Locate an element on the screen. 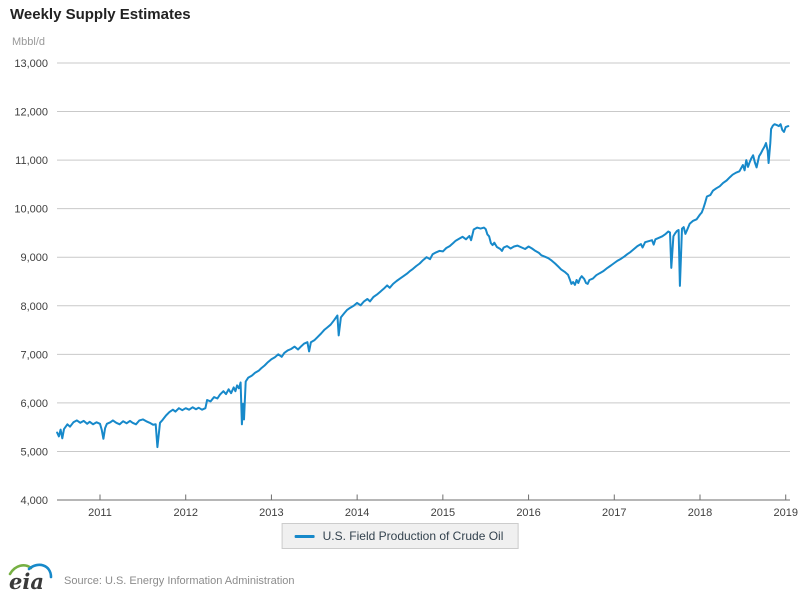 The image size is (800, 600). y-tick-label: 7,000 is located at coordinates (34, 355).